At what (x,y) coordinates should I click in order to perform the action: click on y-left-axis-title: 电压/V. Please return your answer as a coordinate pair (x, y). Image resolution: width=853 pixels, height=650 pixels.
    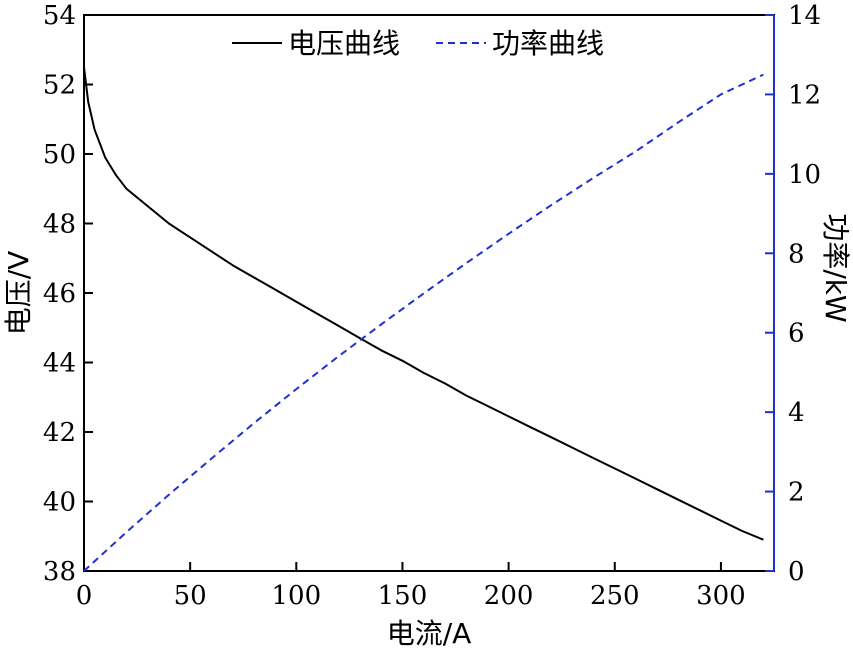
    Looking at the image, I should click on (18, 293).